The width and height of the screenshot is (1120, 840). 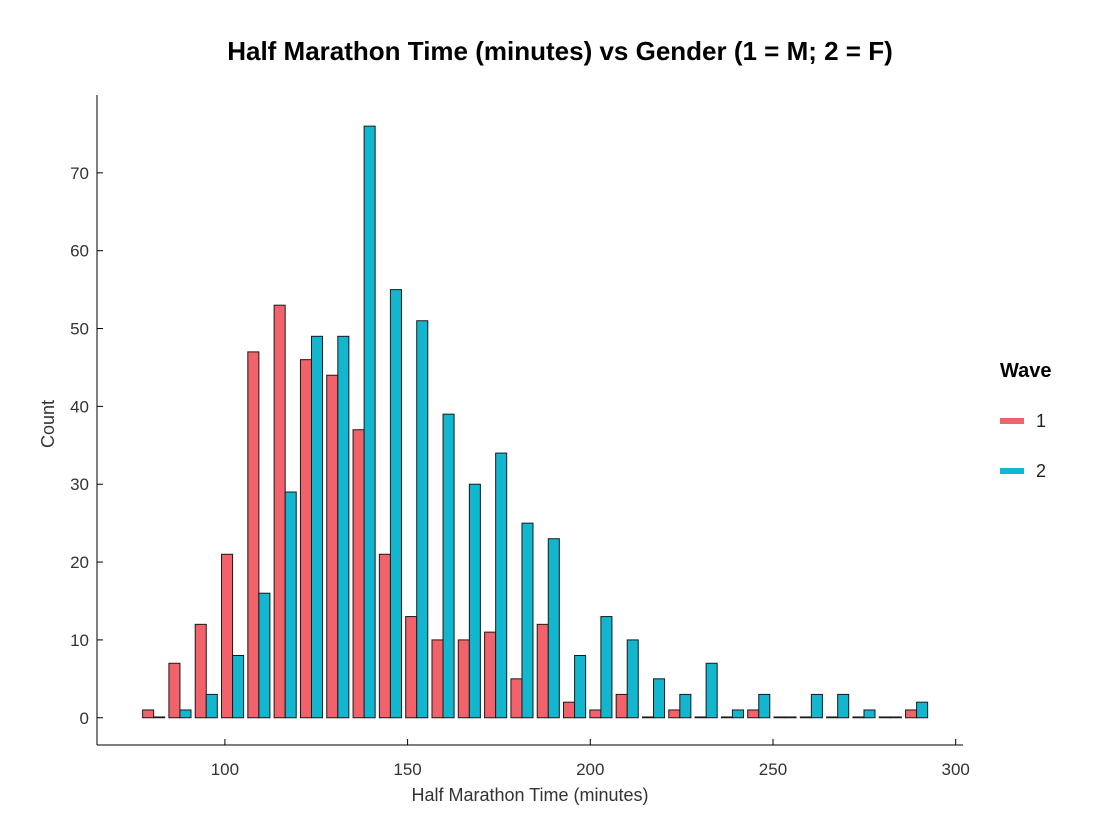 What do you see at coordinates (84, 718) in the screenshot?
I see `y-tick-label-0: 0` at bounding box center [84, 718].